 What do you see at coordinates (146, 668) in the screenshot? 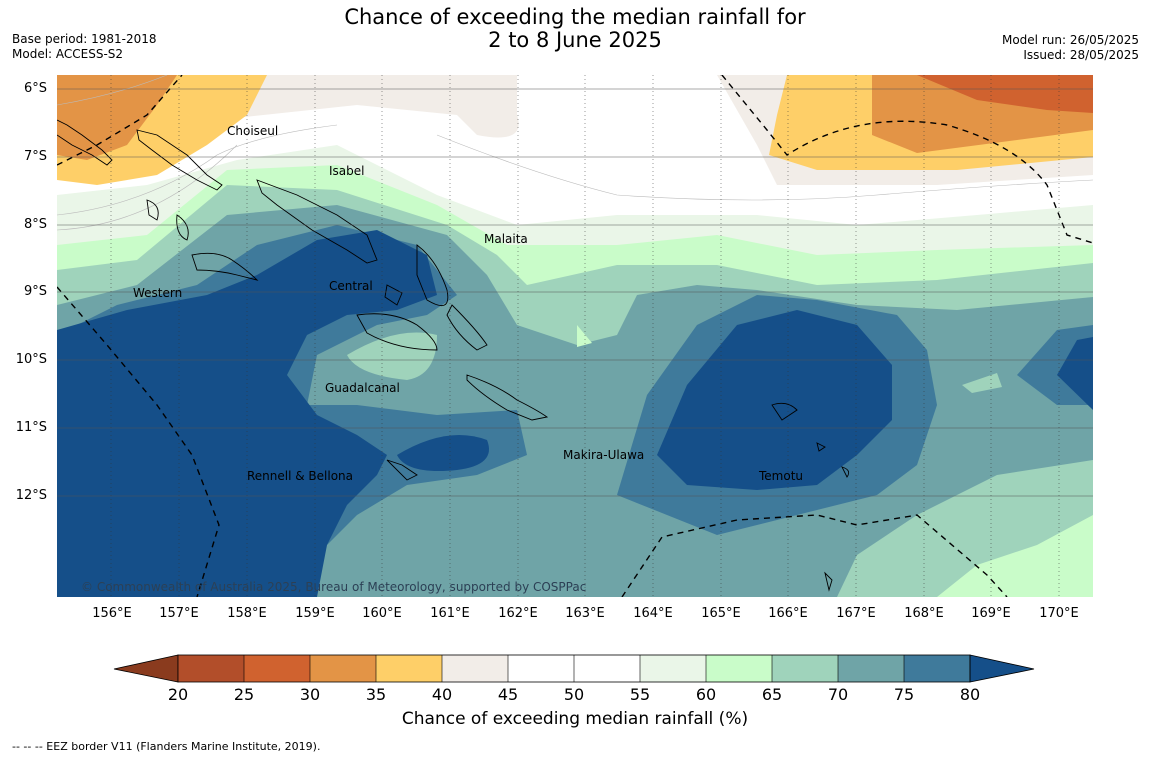
I see `colorbar-under-triangle` at bounding box center [146, 668].